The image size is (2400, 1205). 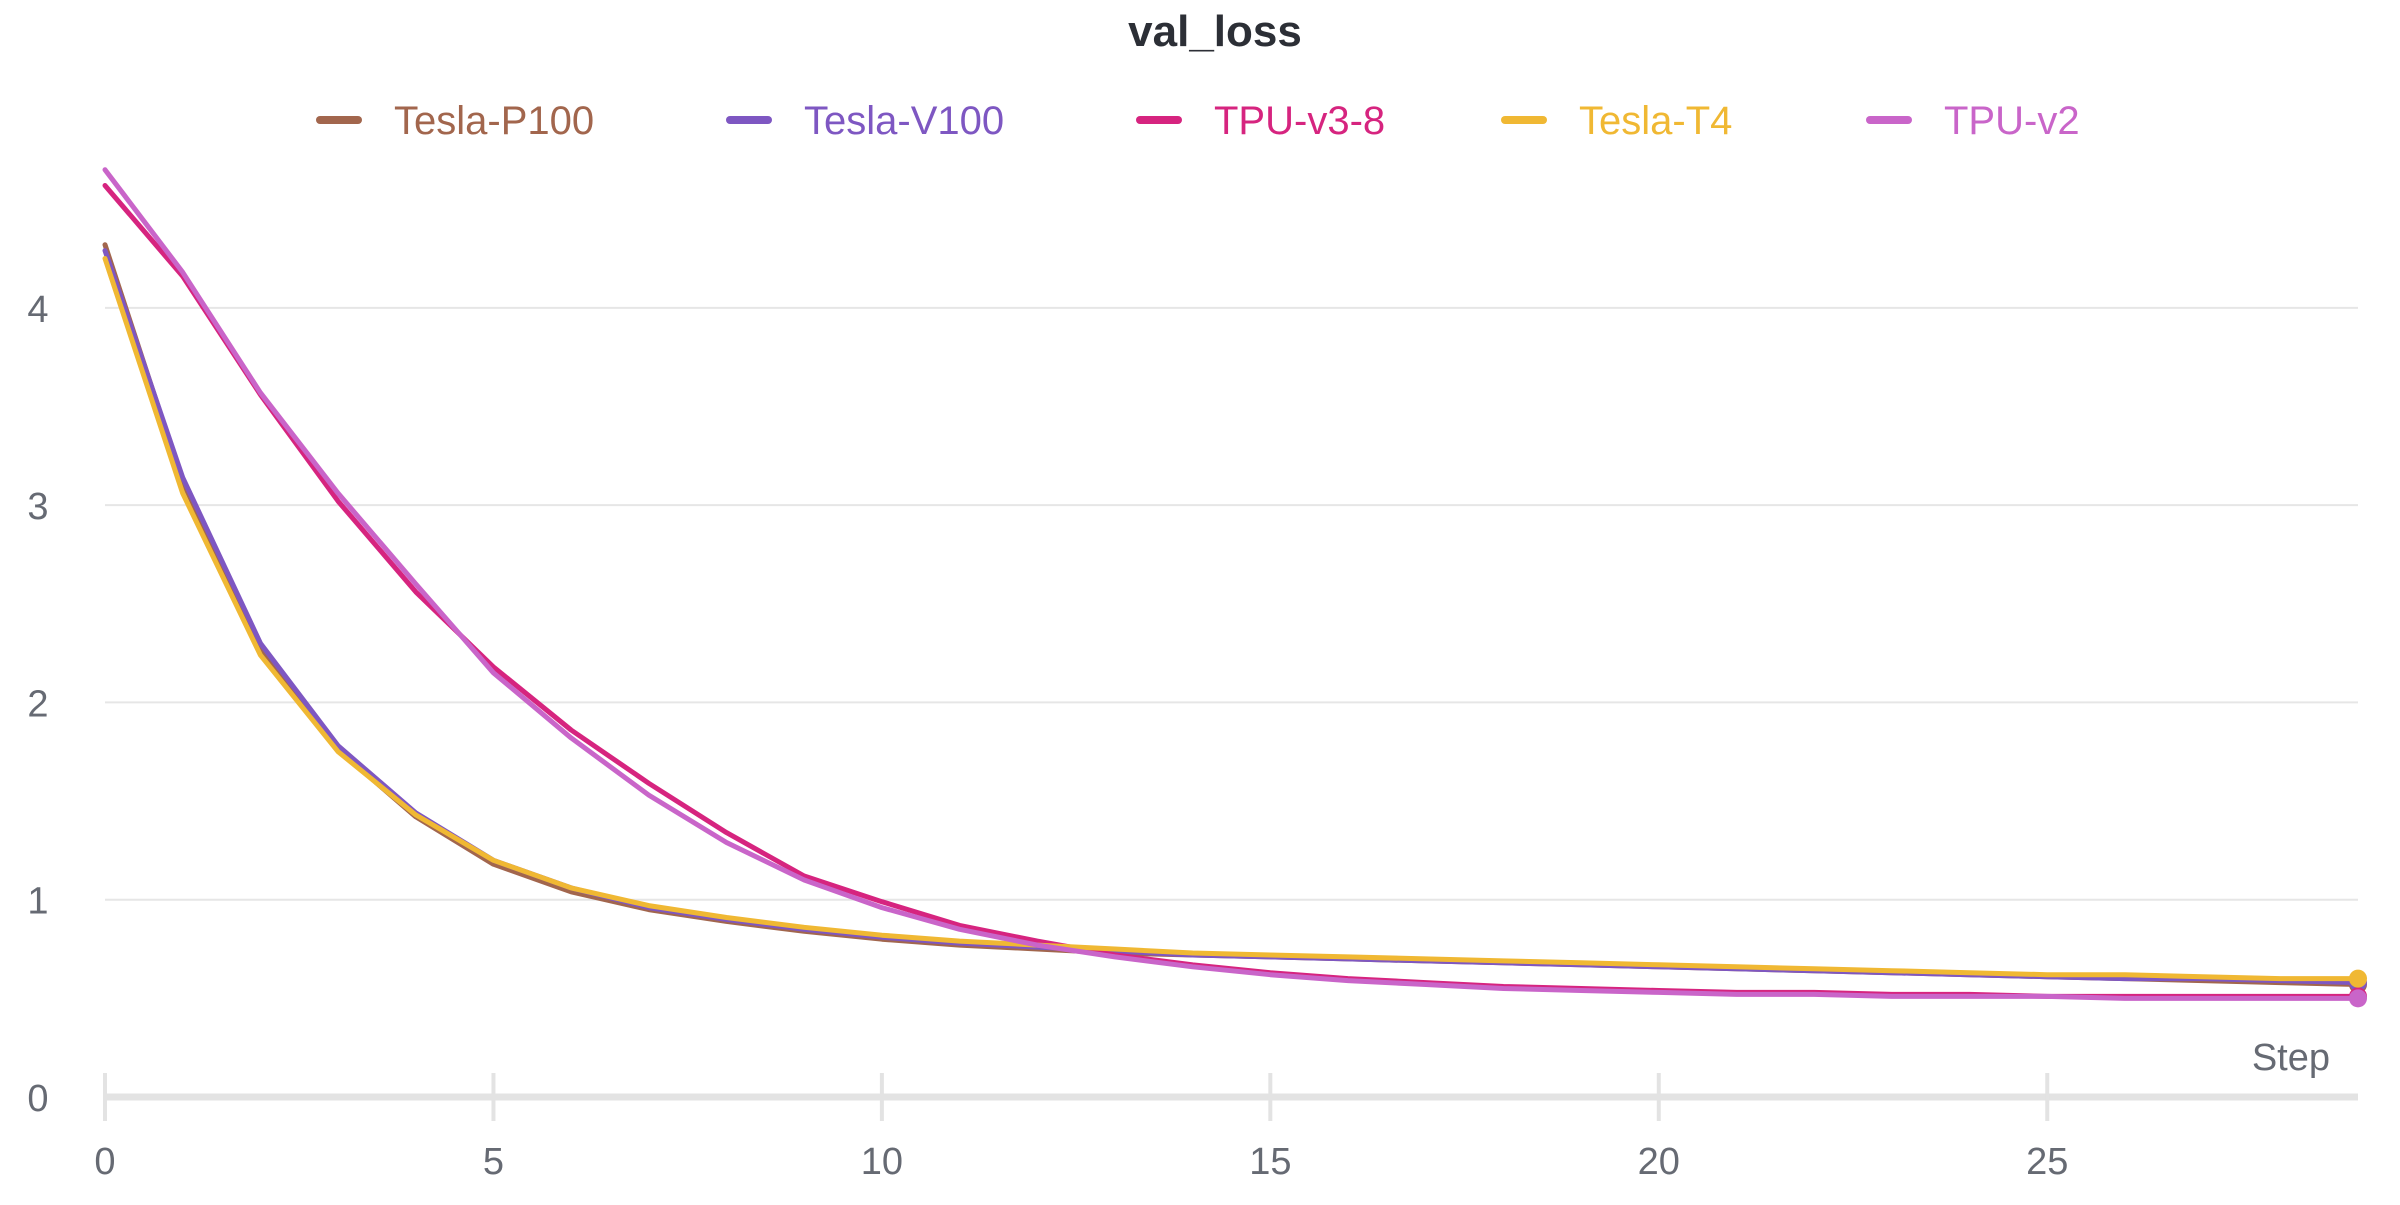 What do you see at coordinates (1659, 1162) in the screenshot?
I see `x-tick-label: 20` at bounding box center [1659, 1162].